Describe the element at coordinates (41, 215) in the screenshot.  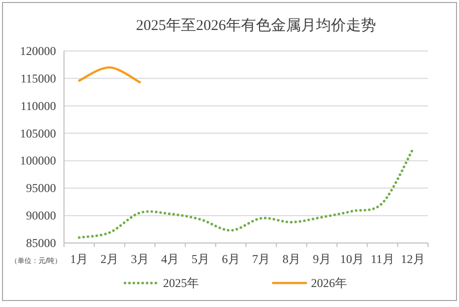
I see `y-tick-label: 90000` at that location.